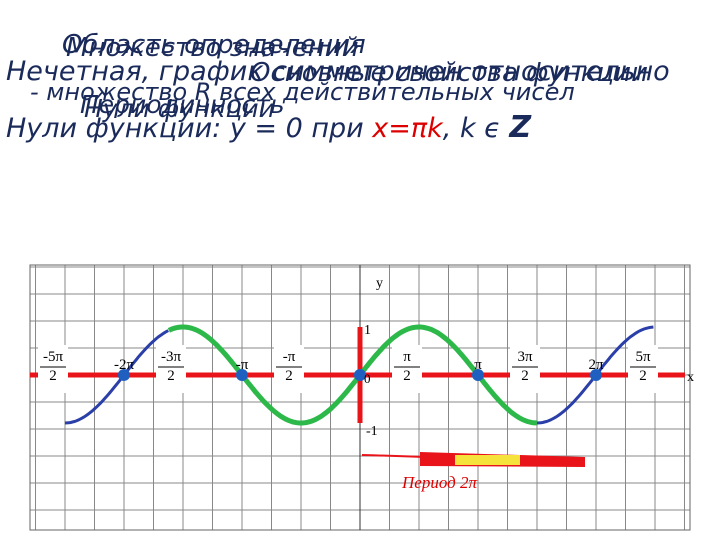 This screenshot has width=720, height=540. Describe the element at coordinates (449, 73) in the screenshot. I see `header-layer: Основные свойства функции` at that location.